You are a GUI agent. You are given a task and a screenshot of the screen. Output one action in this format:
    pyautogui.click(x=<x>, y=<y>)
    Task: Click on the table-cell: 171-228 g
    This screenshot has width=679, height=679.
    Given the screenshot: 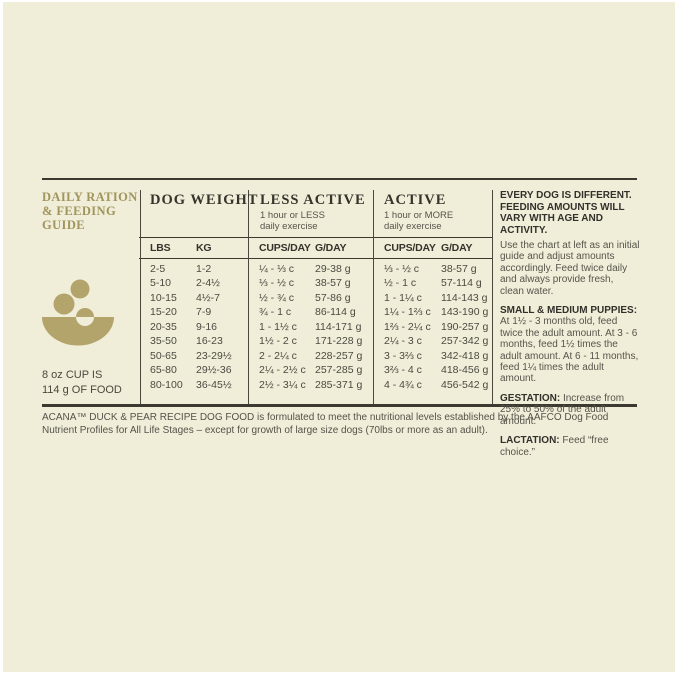 What is the action you would take?
    pyautogui.click(x=339, y=341)
    